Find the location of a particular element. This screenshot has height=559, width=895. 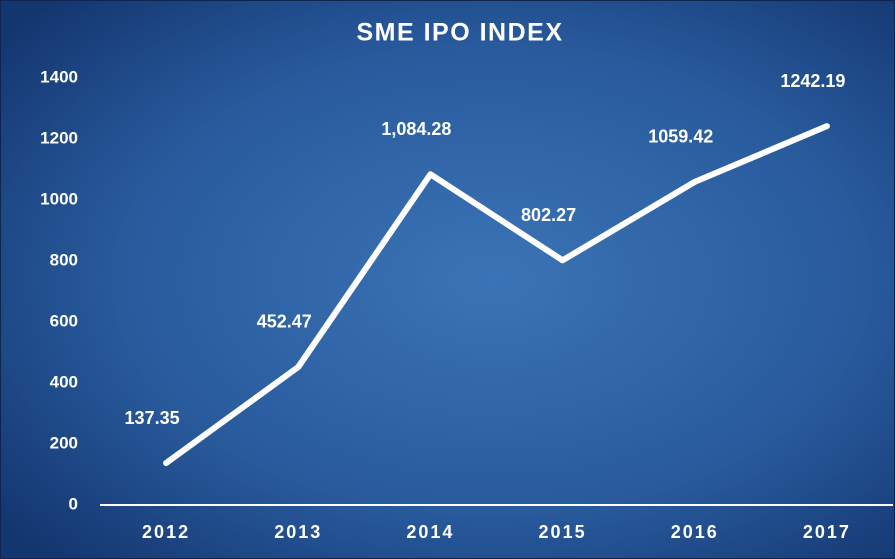

x-tick-label: 2014 is located at coordinates (430, 532).